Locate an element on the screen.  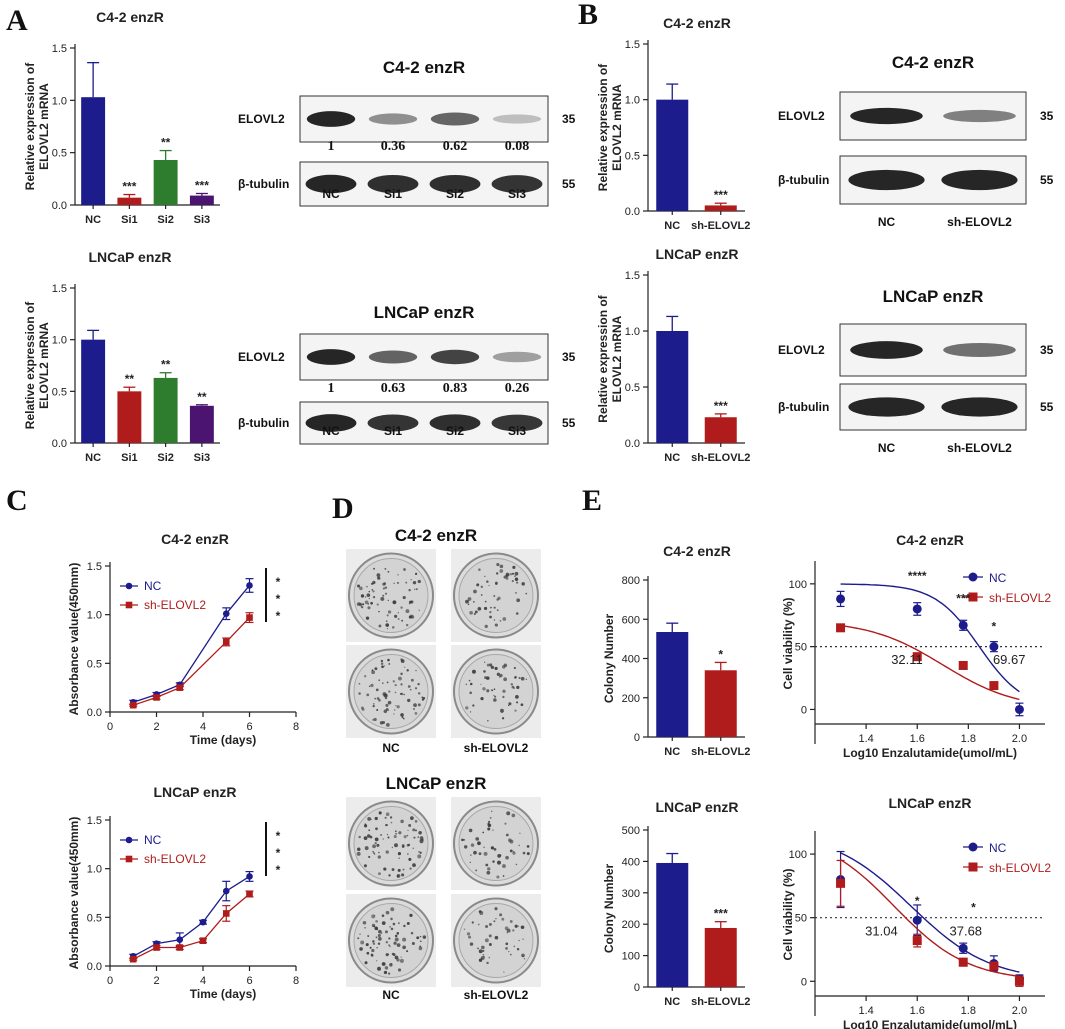
ic50-label: 69.67 is located at coordinates (1009, 659).